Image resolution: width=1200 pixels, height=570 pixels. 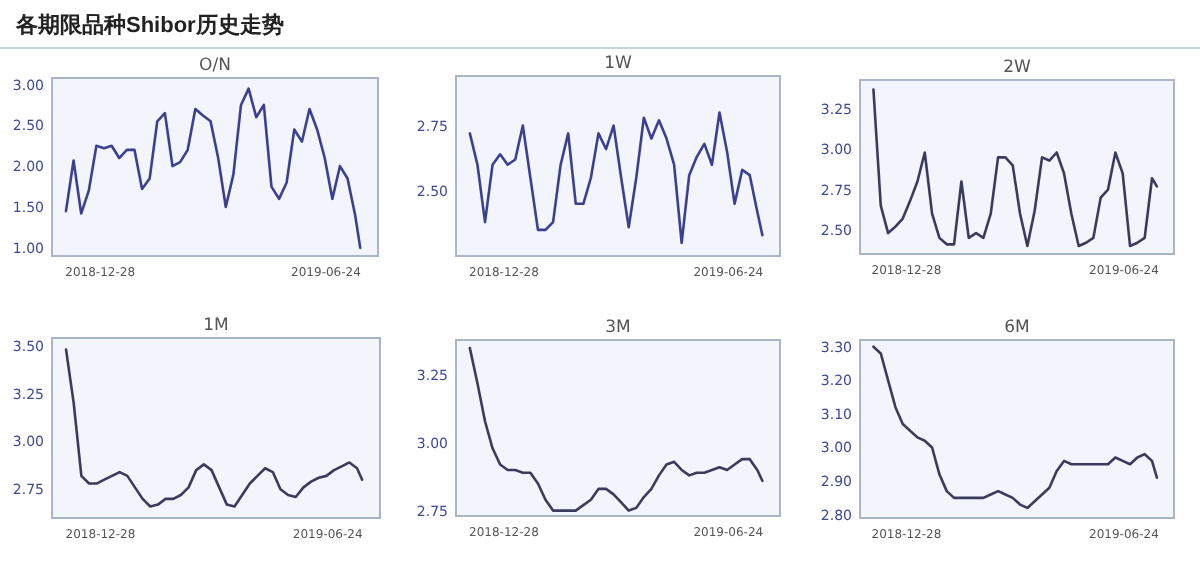 I want to click on chart-title: 2W, so click(x=1017, y=68).